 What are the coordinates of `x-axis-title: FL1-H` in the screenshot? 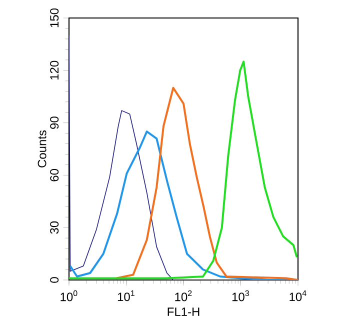 It's located at (184, 312).